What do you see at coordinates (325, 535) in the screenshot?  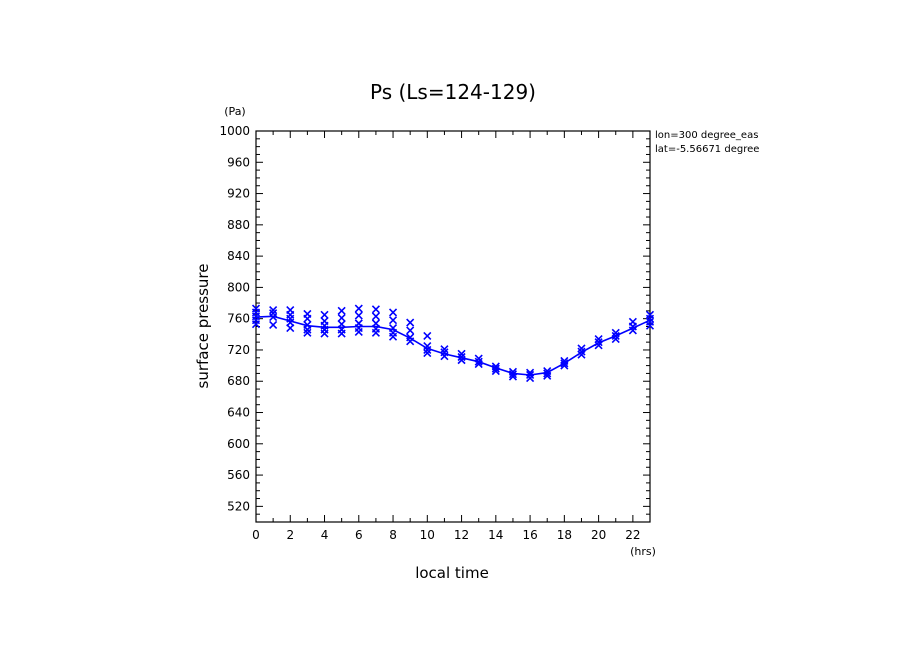 I see `x-tick-label: 4` at bounding box center [325, 535].